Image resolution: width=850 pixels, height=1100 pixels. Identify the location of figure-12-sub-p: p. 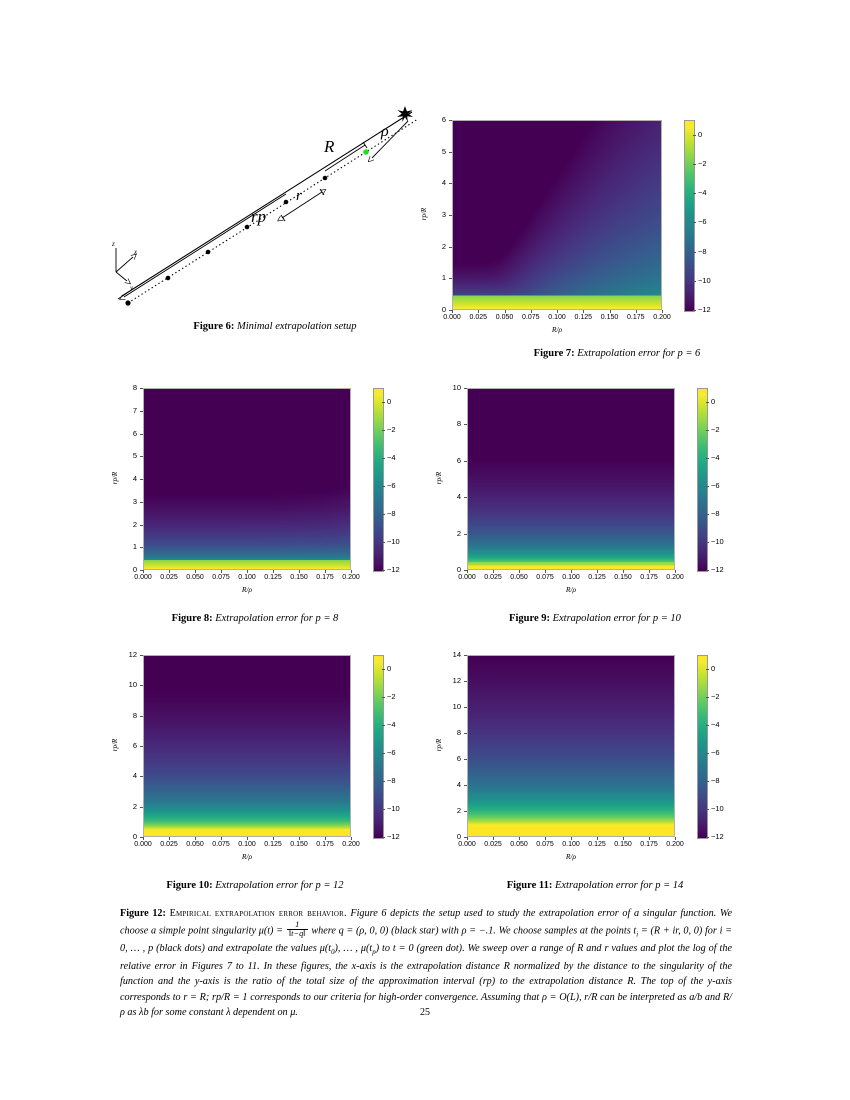
(374, 952).